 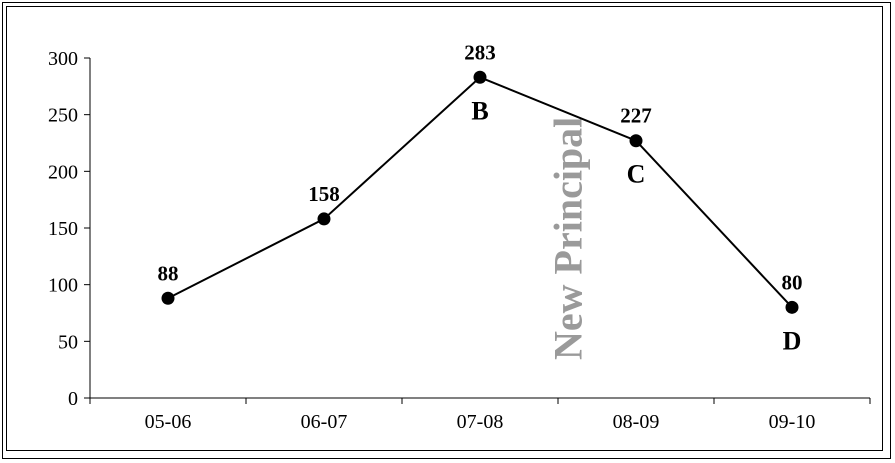 I want to click on x-axis-ticks: 05-06 06-07 07-08 08-09 09-10, so click(x=480, y=415).